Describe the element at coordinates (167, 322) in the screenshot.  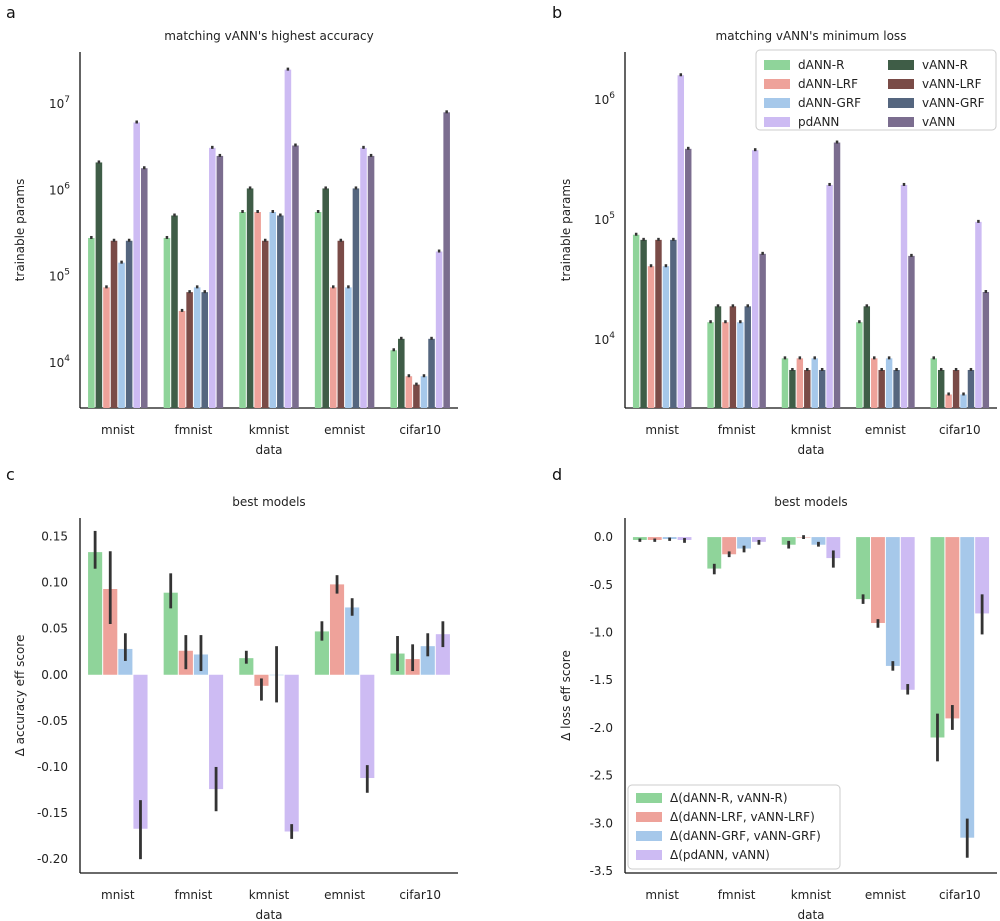
I see `bar-dANN-R-fmnist` at that location.